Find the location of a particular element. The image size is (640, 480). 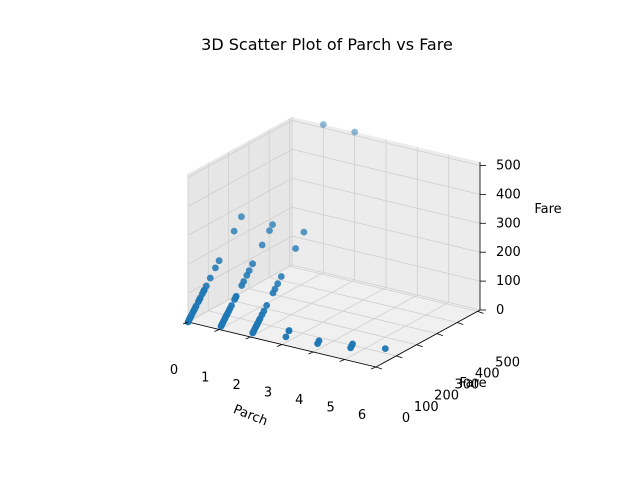

z-tick-label: 200 is located at coordinates (508, 252).